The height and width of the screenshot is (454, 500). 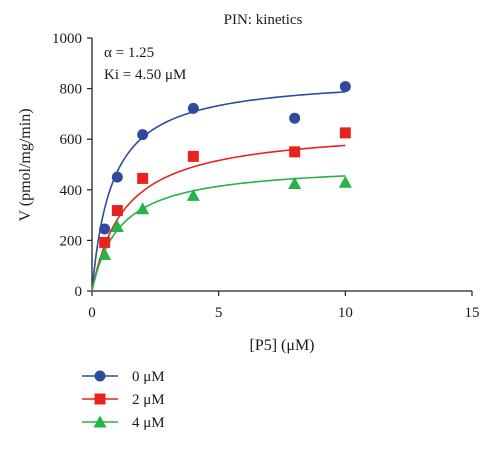 What do you see at coordinates (123, 400) in the screenshot?
I see `legend: 0 μM 2 μM 4 μM` at bounding box center [123, 400].